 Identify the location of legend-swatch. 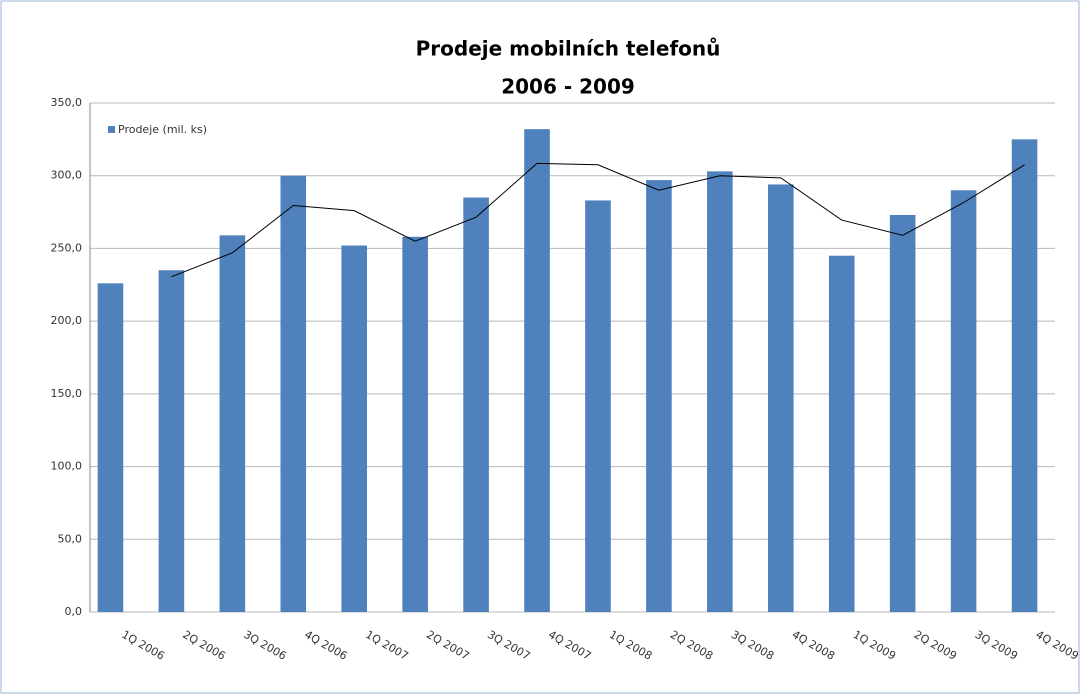
(111, 129).